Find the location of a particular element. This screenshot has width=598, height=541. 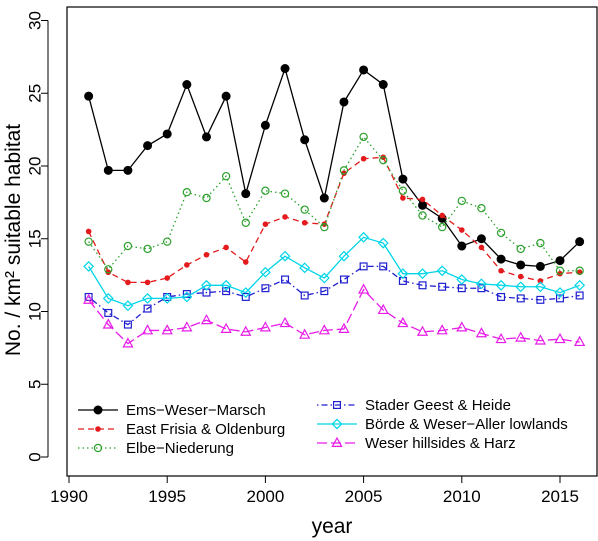

legend-label: Elbe−Niederung is located at coordinates (180, 448).